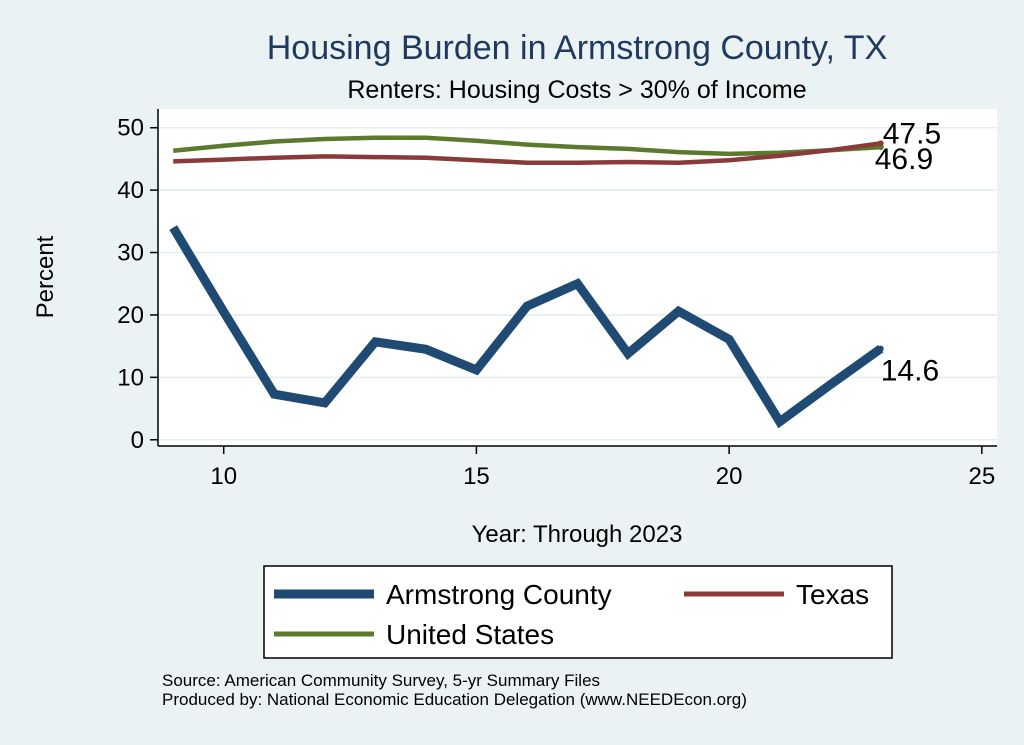  Describe the element at coordinates (137, 440) in the screenshot. I see `y-tick-label: 0` at that location.